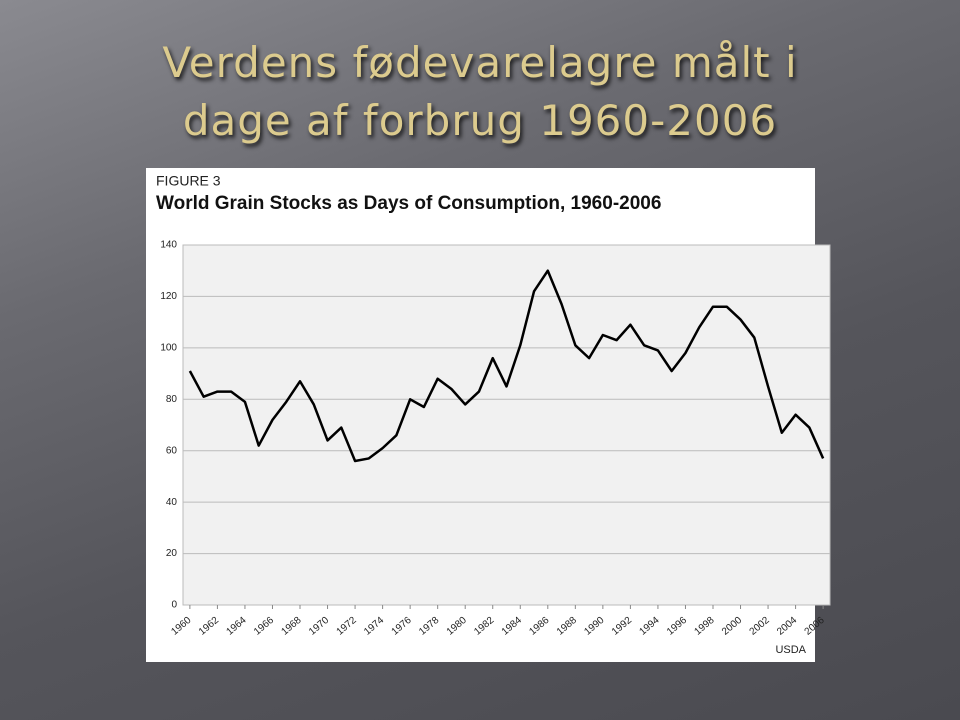 The height and width of the screenshot is (720, 960). I want to click on y-tick-label: 20, so click(172, 553).